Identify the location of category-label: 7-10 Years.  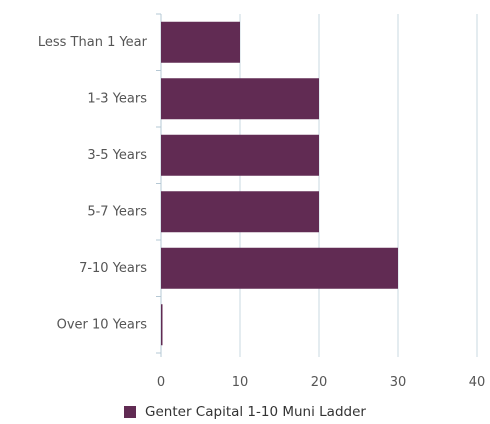
(113, 268).